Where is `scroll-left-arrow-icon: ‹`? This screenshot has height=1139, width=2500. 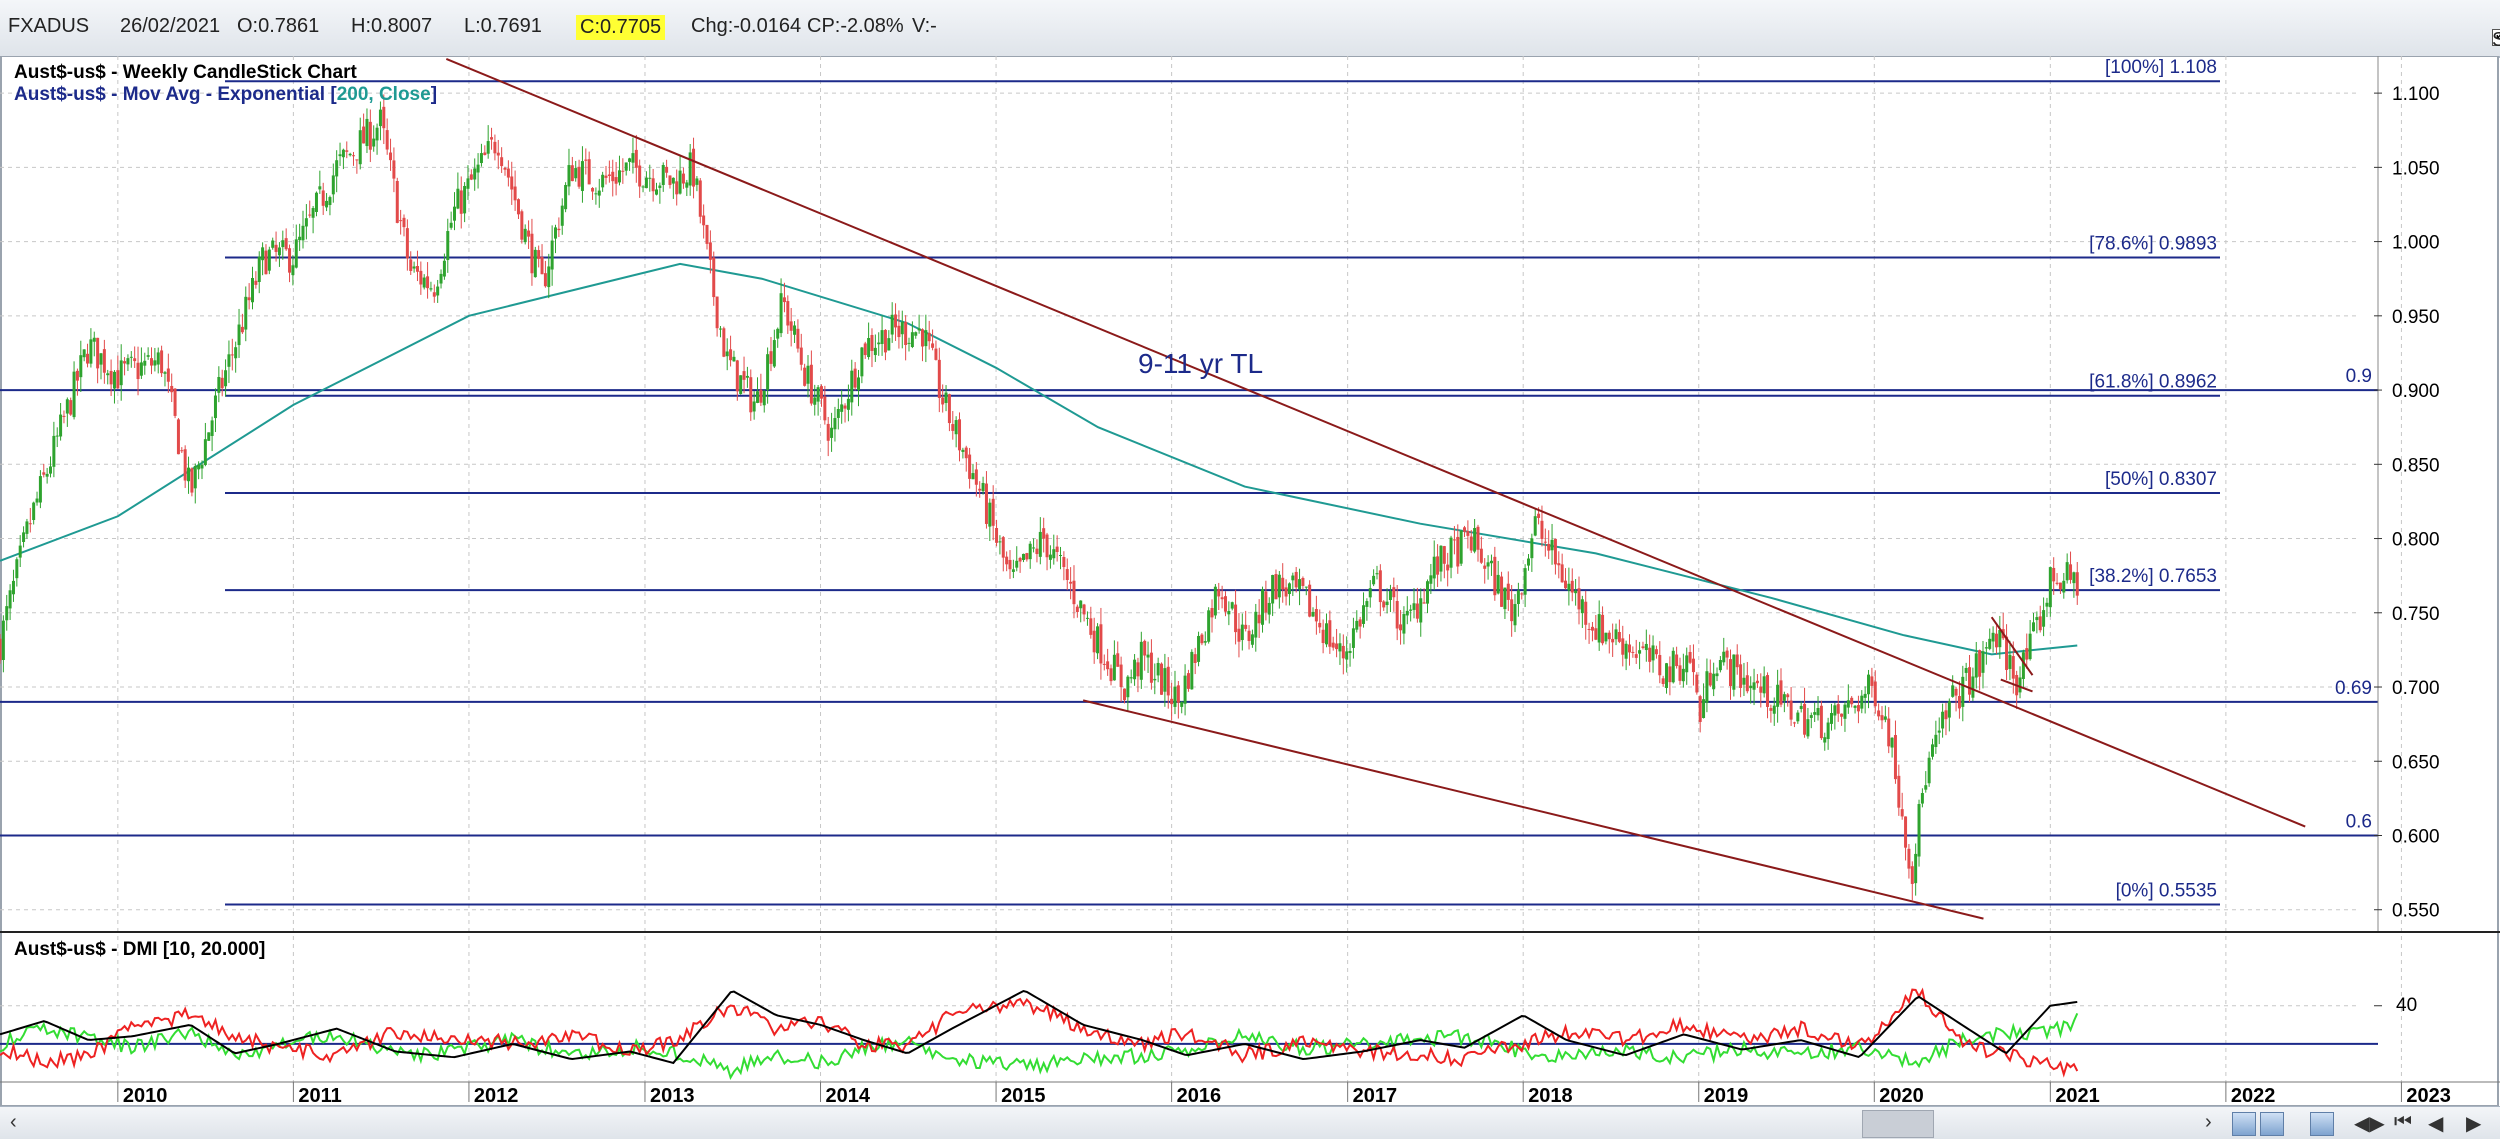
scroll-left-arrow-icon: ‹ is located at coordinates (13, 1122).